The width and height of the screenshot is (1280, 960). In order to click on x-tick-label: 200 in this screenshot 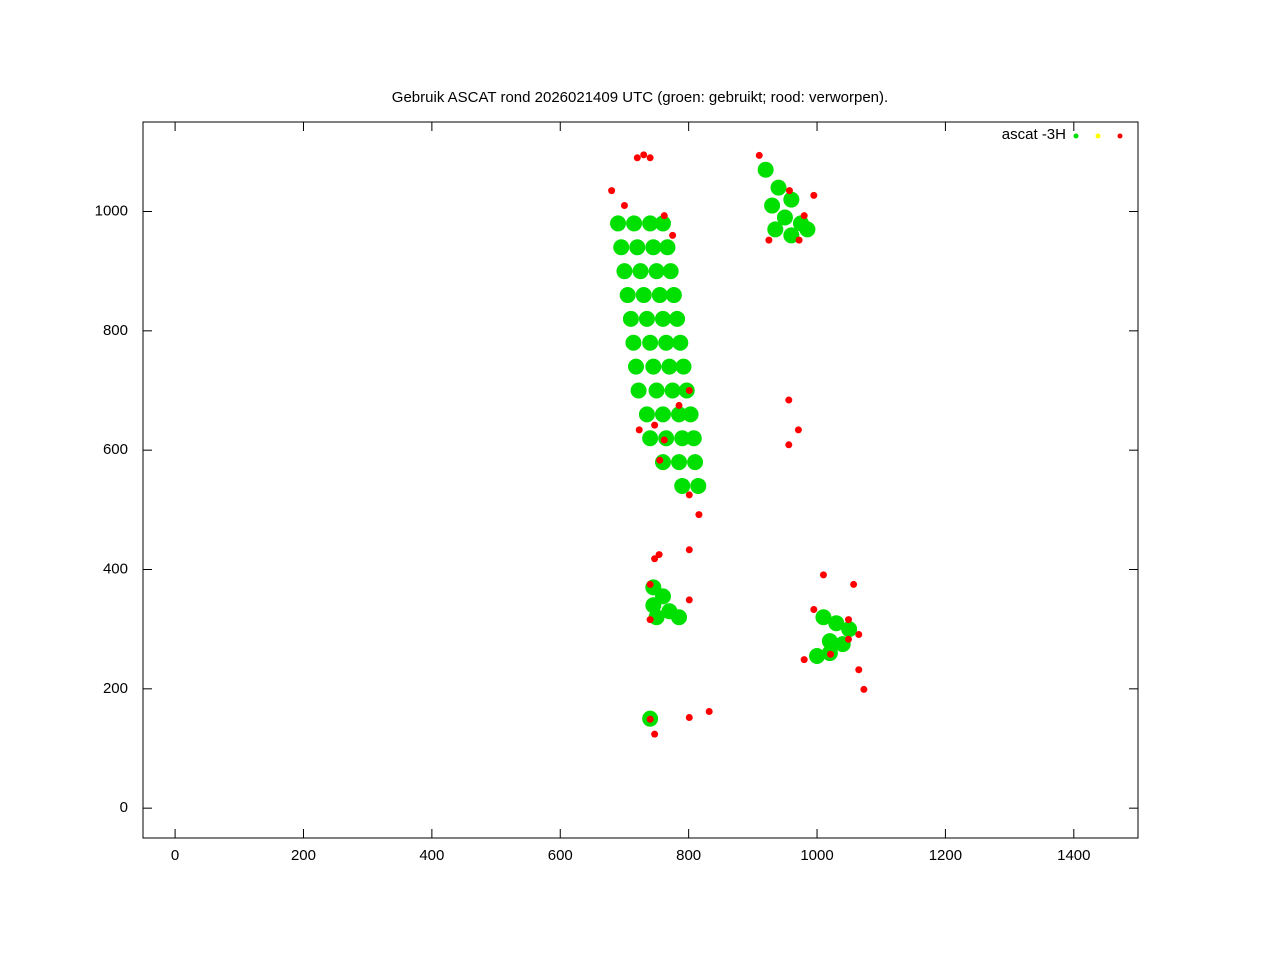, I will do `click(303, 855)`.